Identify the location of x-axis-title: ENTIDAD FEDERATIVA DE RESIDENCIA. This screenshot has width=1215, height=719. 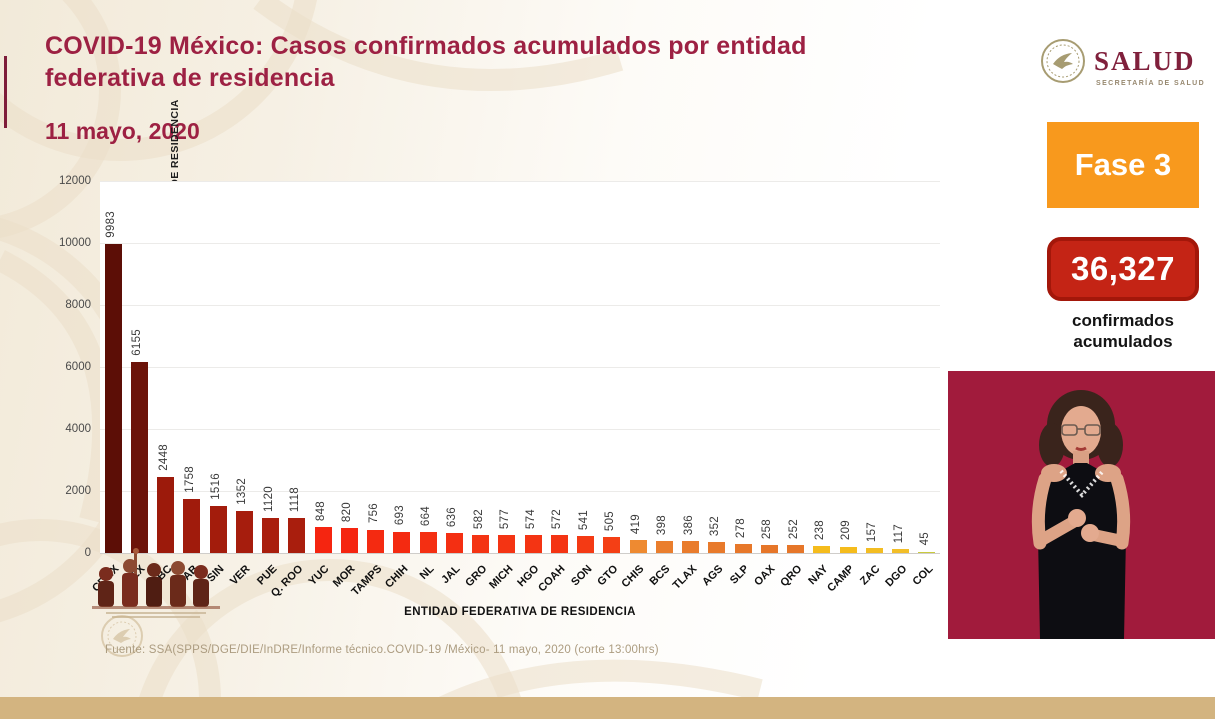
(520, 612).